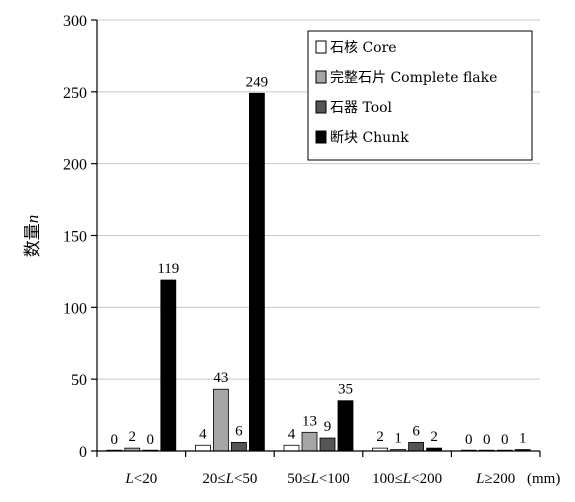  Describe the element at coordinates (328, 427) in the screenshot. I see `data-label: 9` at that location.